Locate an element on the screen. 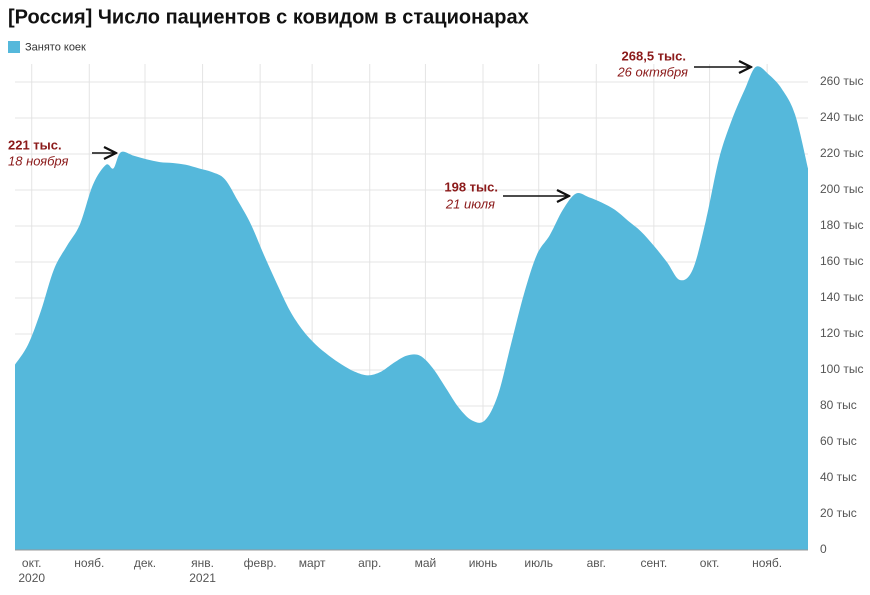  y-tick-label: 60 тыс is located at coordinates (838, 441).